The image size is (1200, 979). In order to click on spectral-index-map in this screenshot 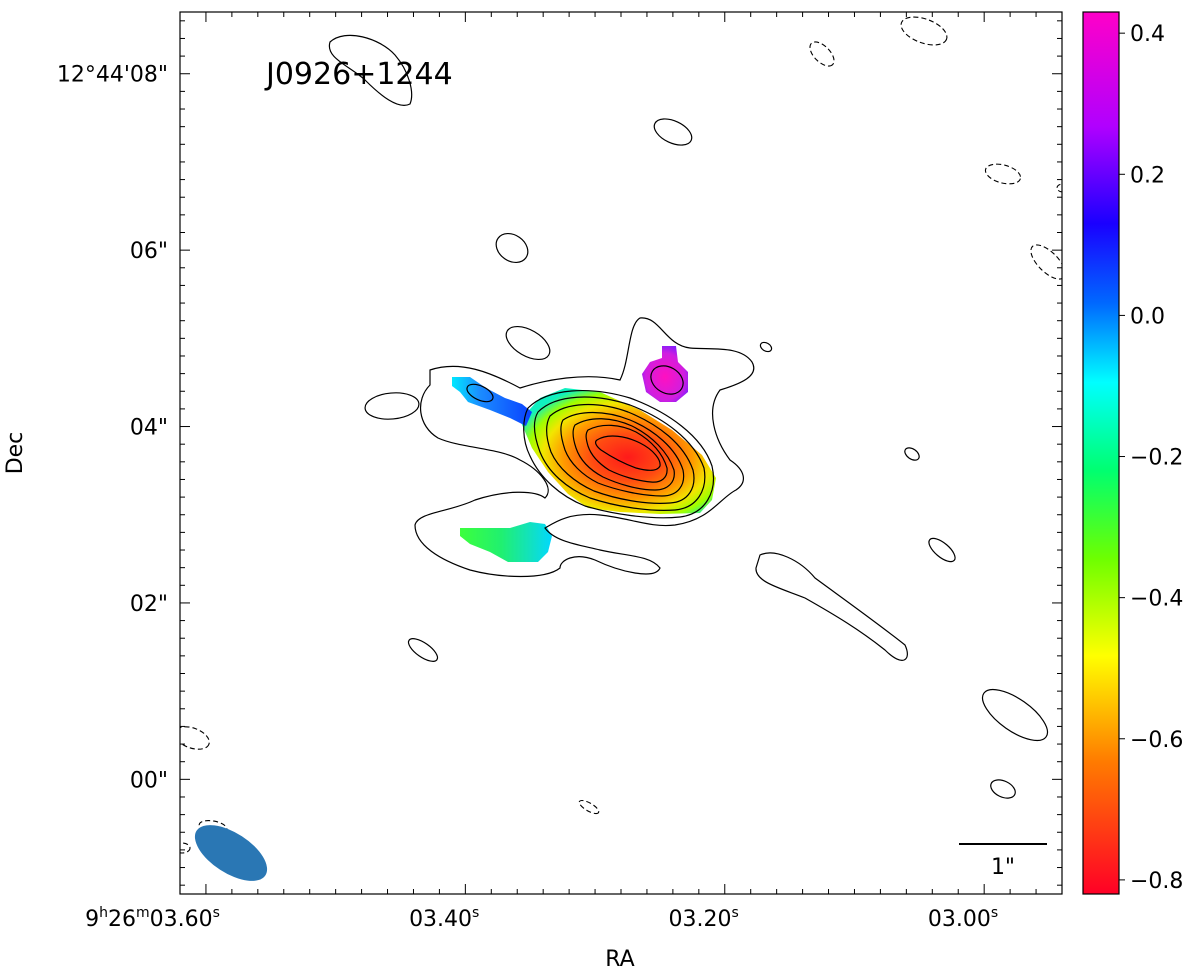, I will do `click(584, 454)`.